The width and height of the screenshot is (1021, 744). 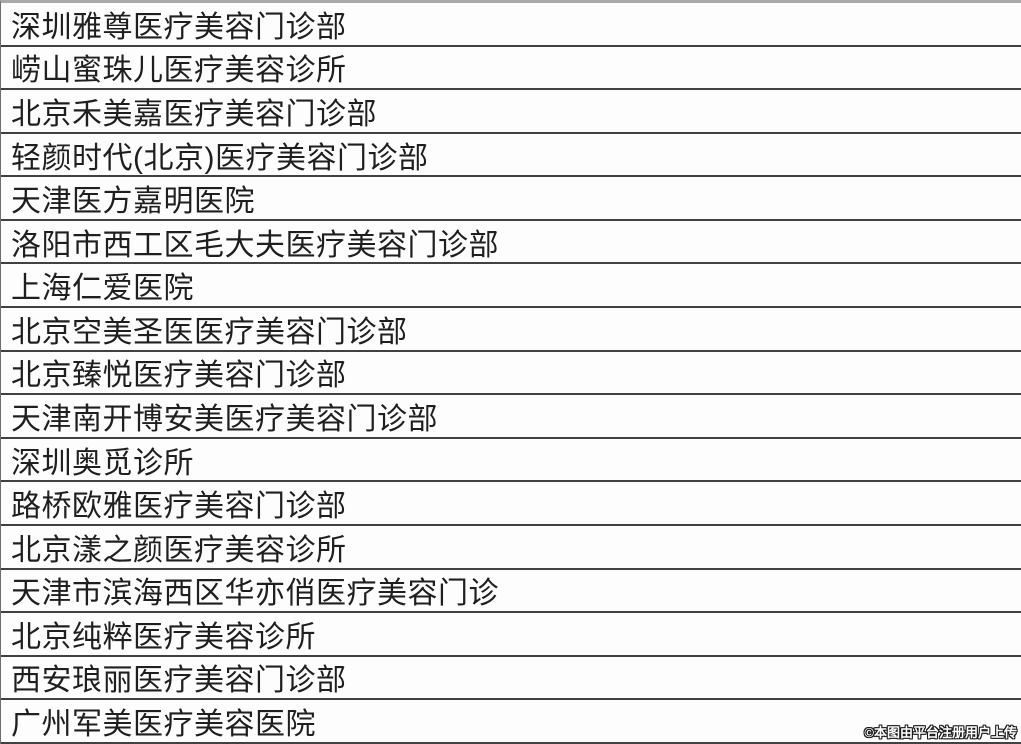 I want to click on table-row: 北京禾美嘉医疗美容门诊部, so click(x=511, y=112).